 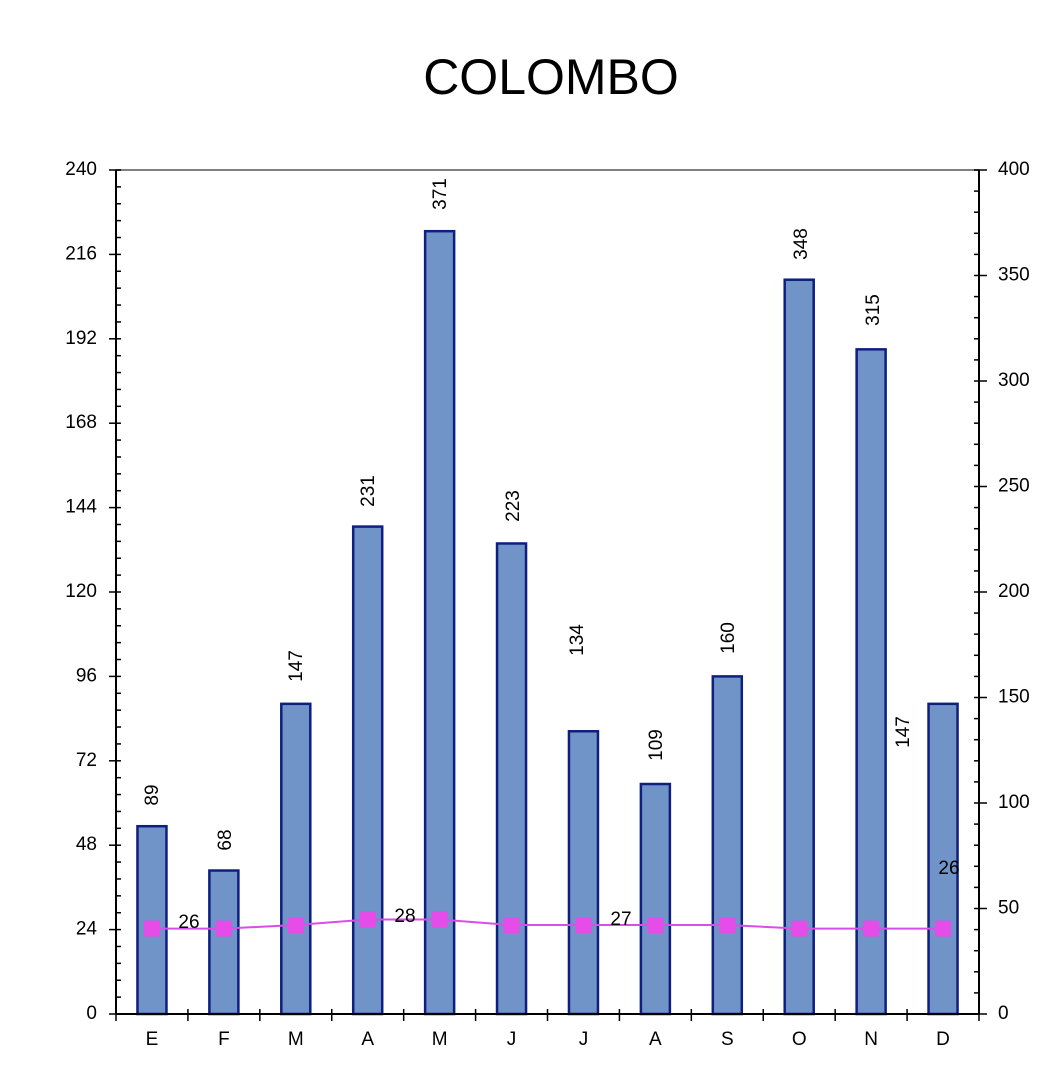 I want to click on left-axis-tick-label: 0, so click(x=91, y=1013).